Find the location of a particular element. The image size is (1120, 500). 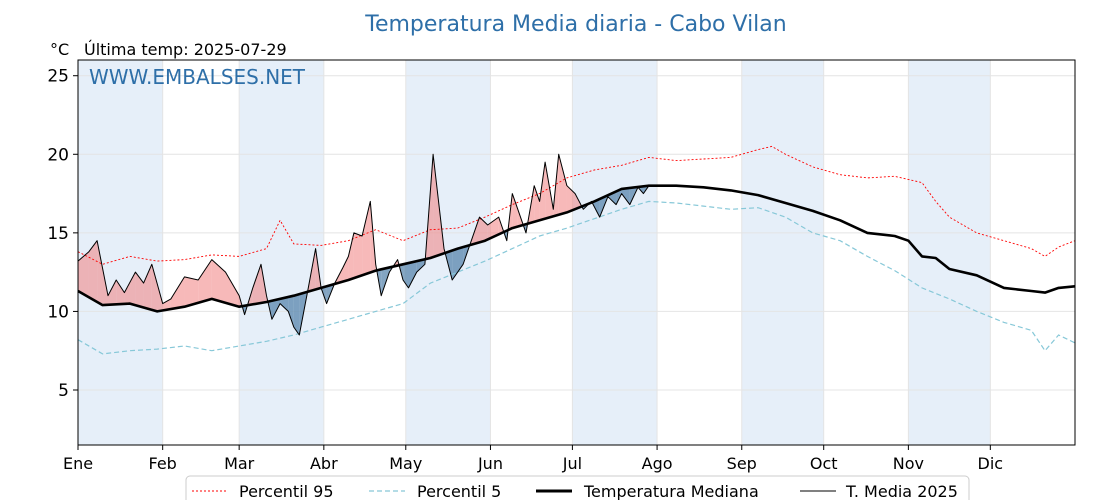

y-tick-label: 20 is located at coordinates (58, 155).